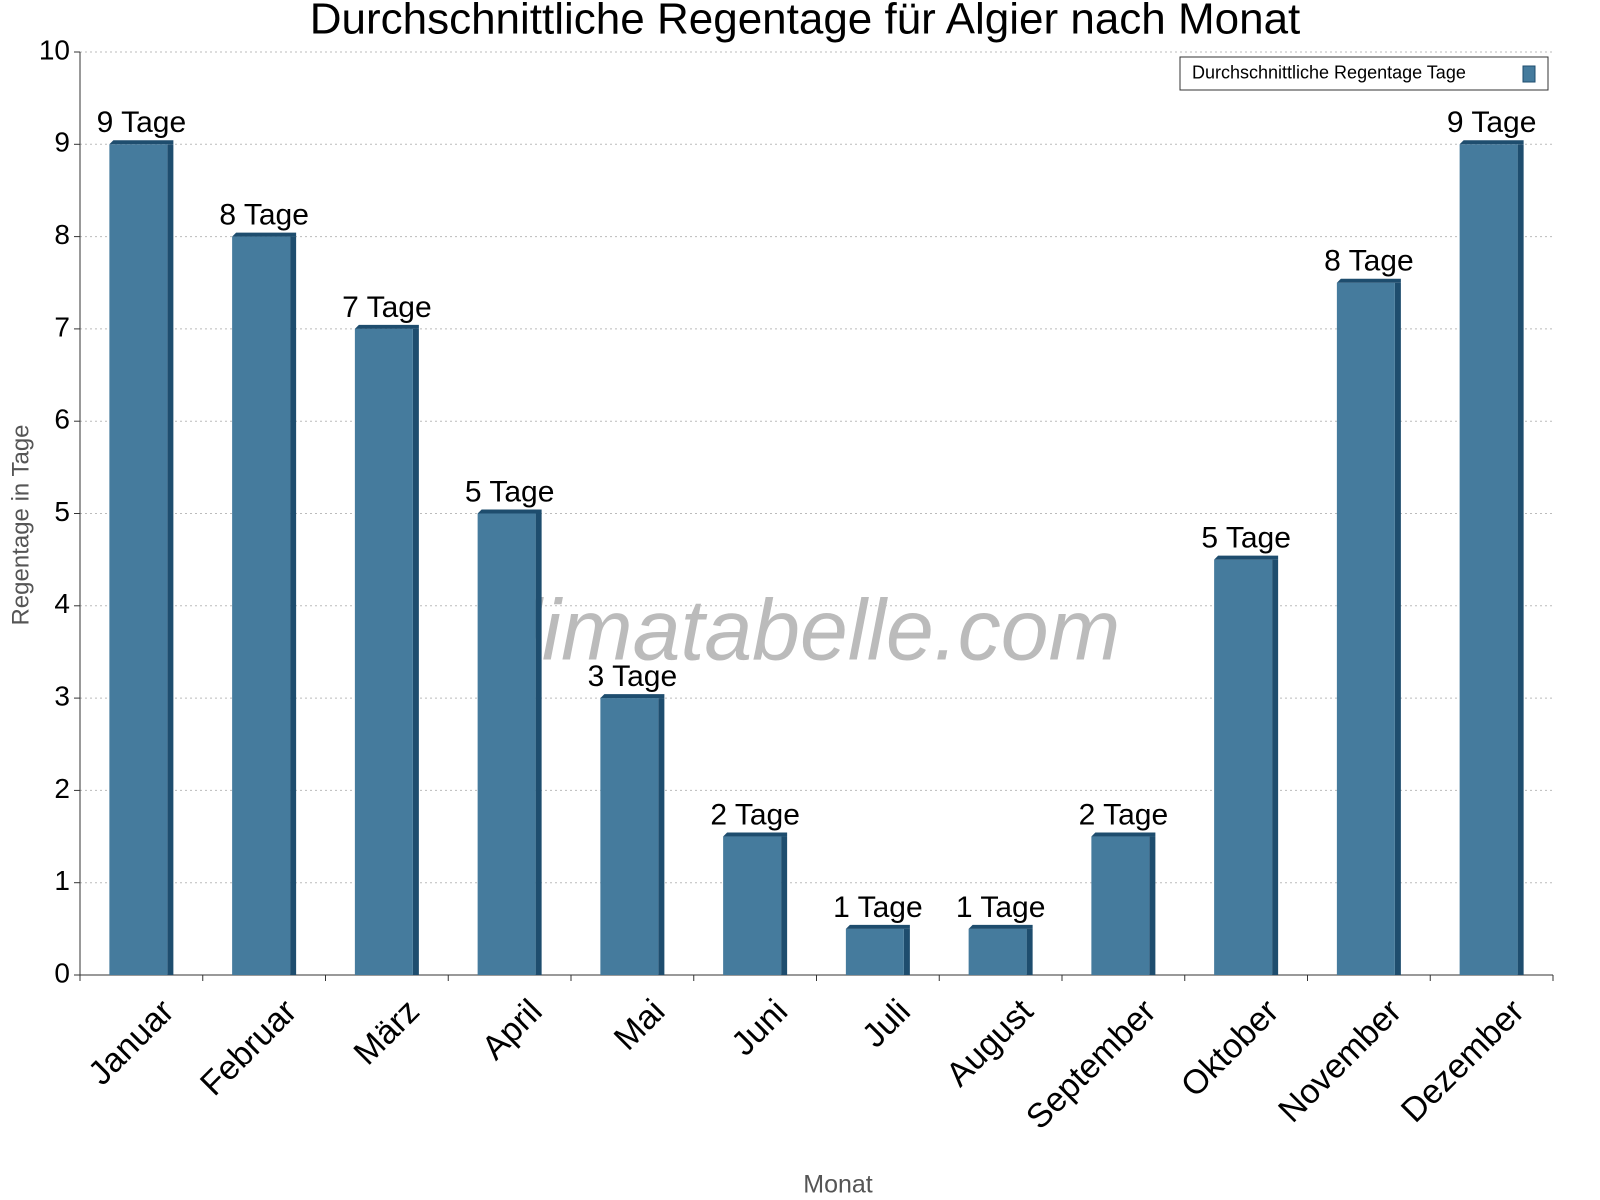  I want to click on y-tick-label: 7, so click(62, 326).